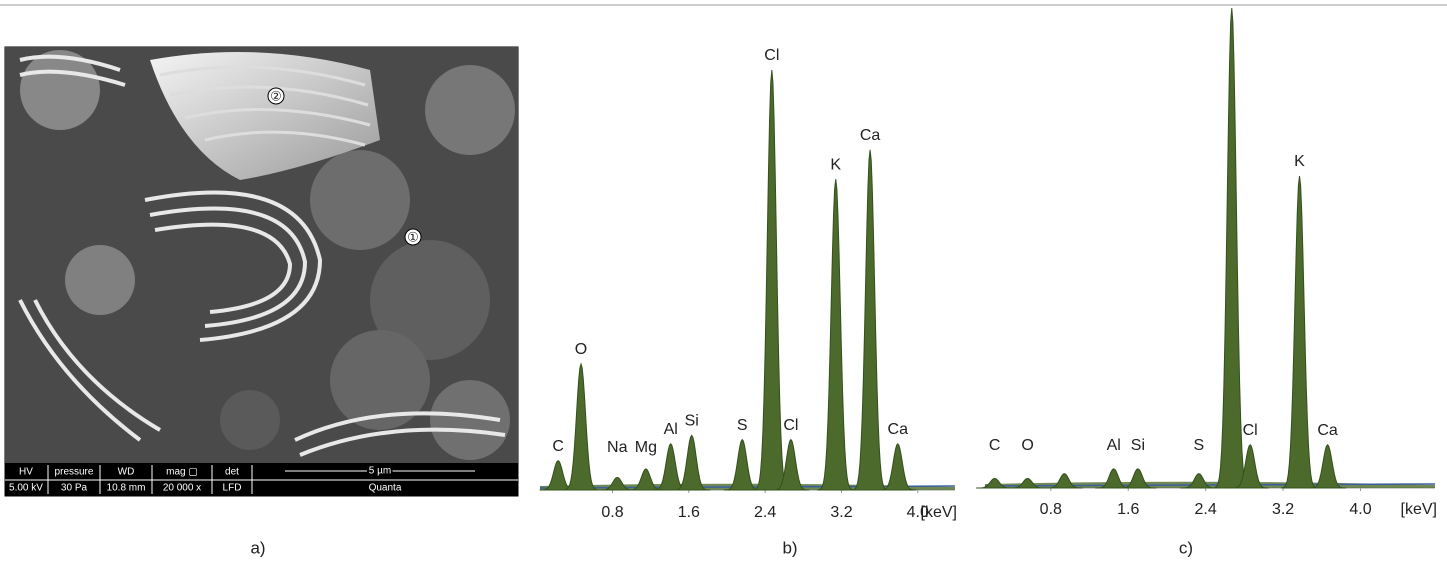 This screenshot has width=1447, height=576. What do you see at coordinates (182, 488) in the screenshot?
I see `sem-info: 20 000 x` at bounding box center [182, 488].